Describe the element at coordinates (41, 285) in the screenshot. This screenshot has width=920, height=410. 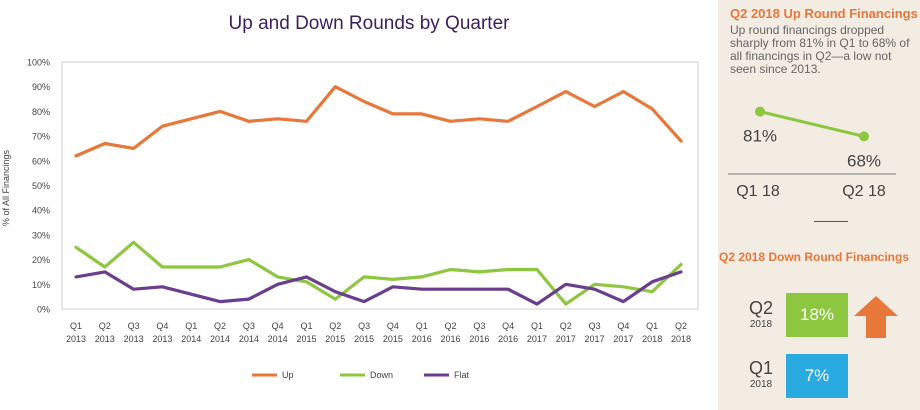
I see `y-tick-label: 10%` at that location.